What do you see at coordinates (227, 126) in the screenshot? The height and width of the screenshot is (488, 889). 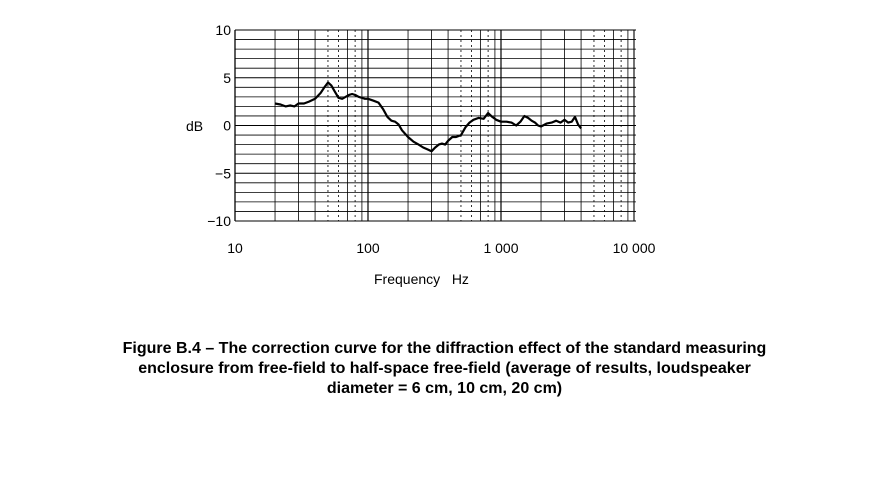 I see `y-tick-label: 0` at bounding box center [227, 126].